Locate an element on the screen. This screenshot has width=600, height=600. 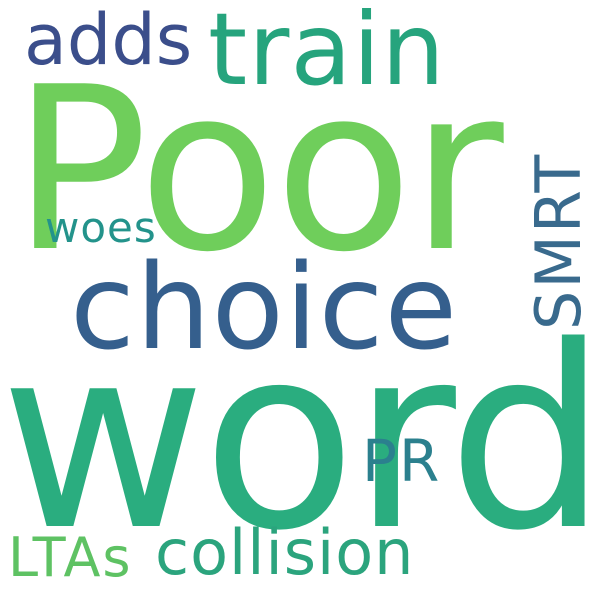
word-adds: adds is located at coordinates (108, 40).